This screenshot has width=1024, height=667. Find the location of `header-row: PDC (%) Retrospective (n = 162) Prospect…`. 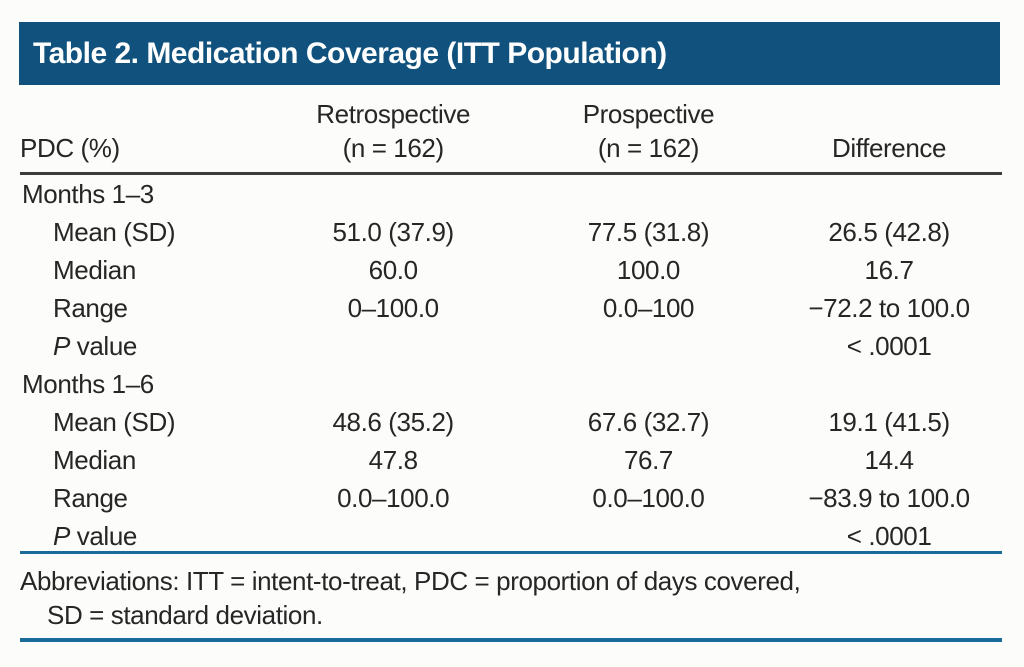

header-row: PDC (%) Retrospective (n = 162) Prospect… is located at coordinates (511, 130).